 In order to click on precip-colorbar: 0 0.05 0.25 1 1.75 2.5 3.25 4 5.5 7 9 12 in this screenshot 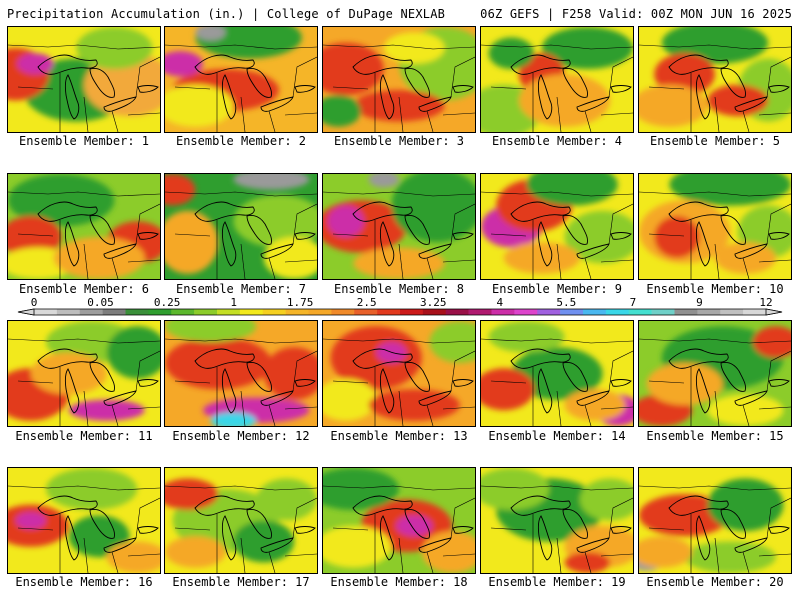, I will do `click(400, 306)`.